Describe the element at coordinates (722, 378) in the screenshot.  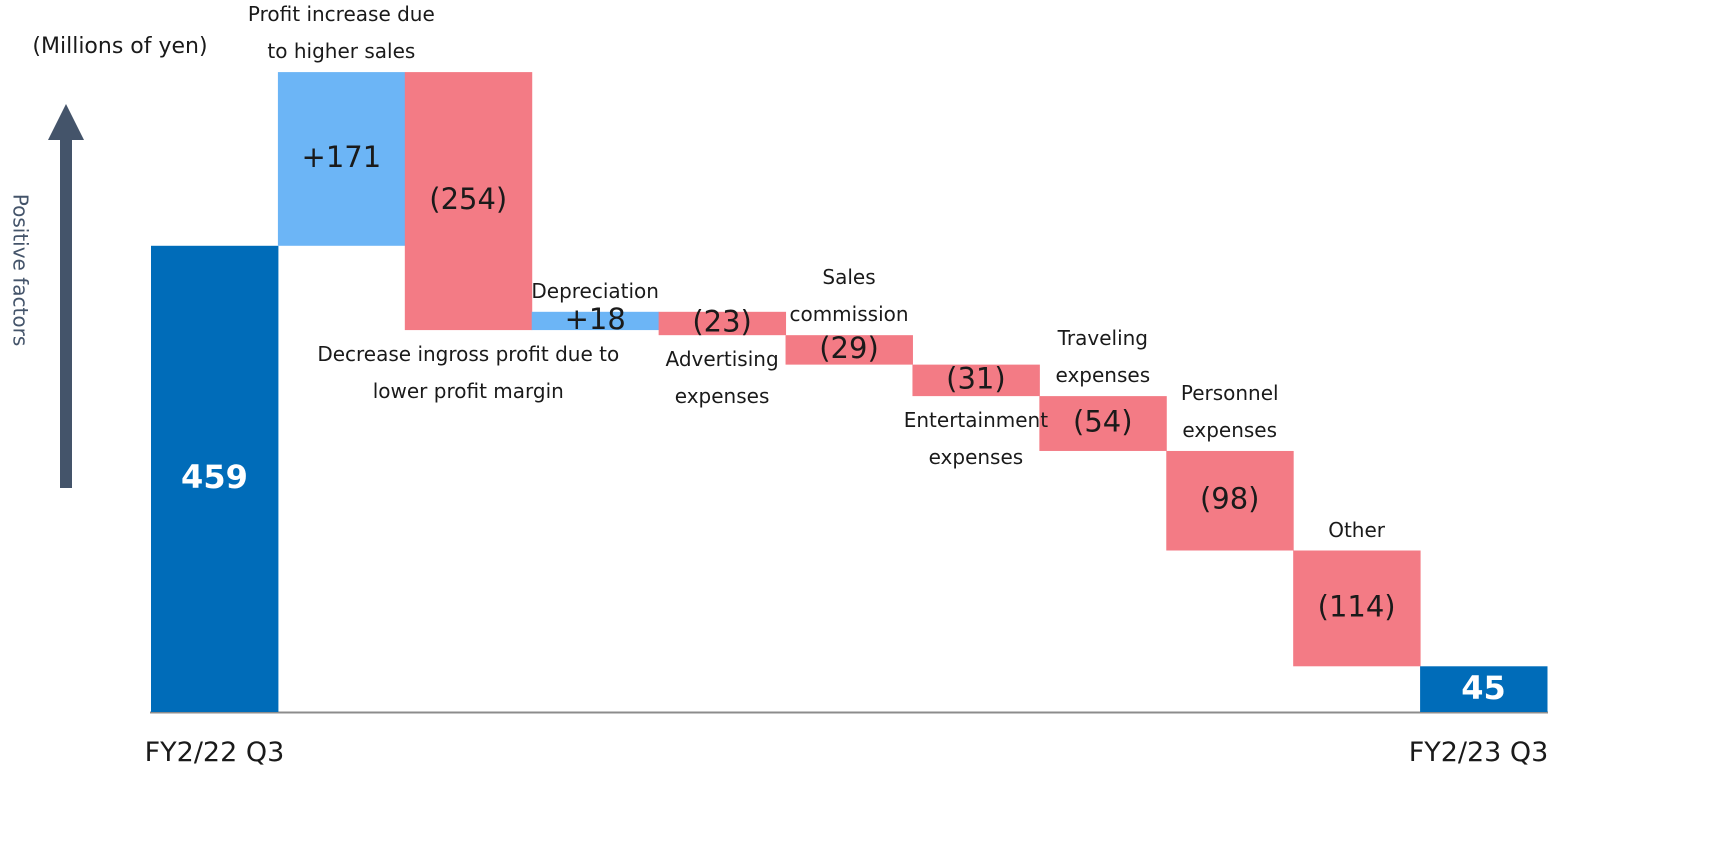
I see `category-label: Advertising expenses` at that location.